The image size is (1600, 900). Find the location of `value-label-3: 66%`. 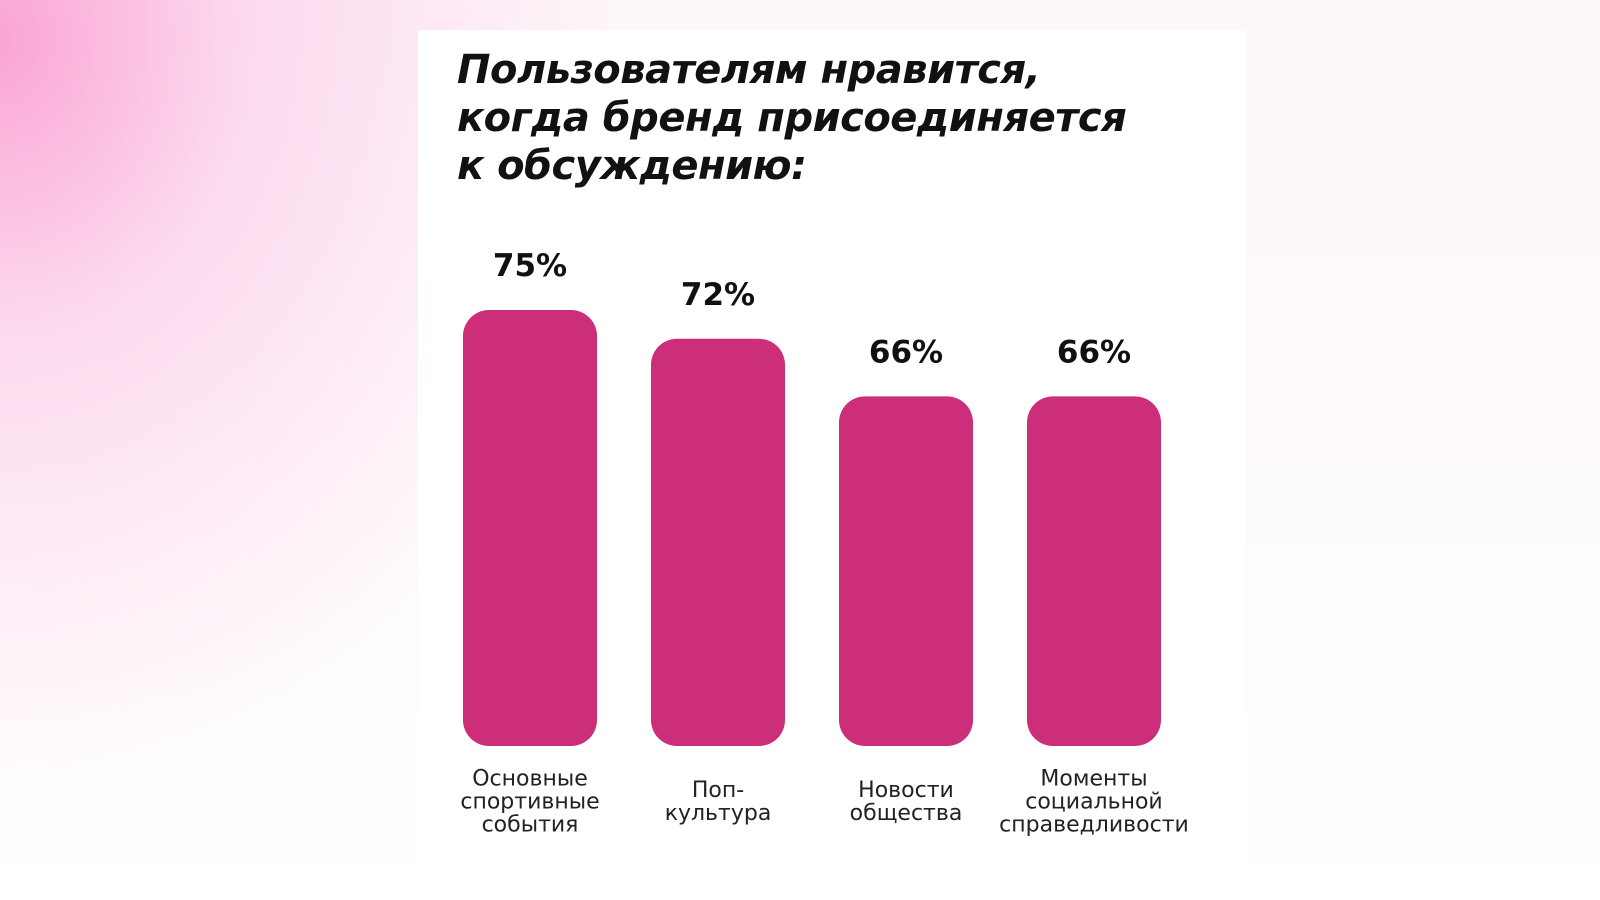

value-label-3: 66% is located at coordinates (906, 352).